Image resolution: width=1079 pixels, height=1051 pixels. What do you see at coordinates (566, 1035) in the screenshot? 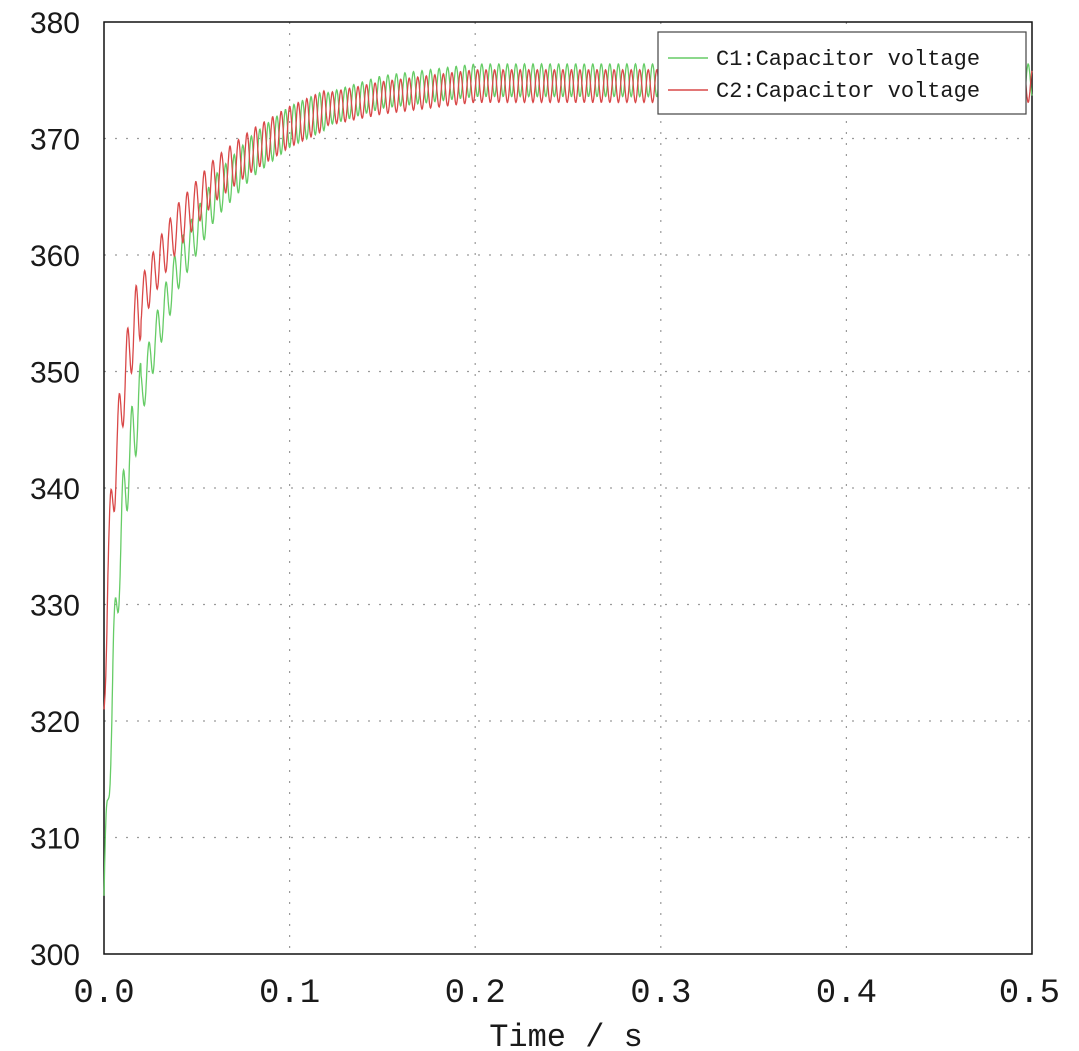
I see `x-axis-label: Time / s` at bounding box center [566, 1035].